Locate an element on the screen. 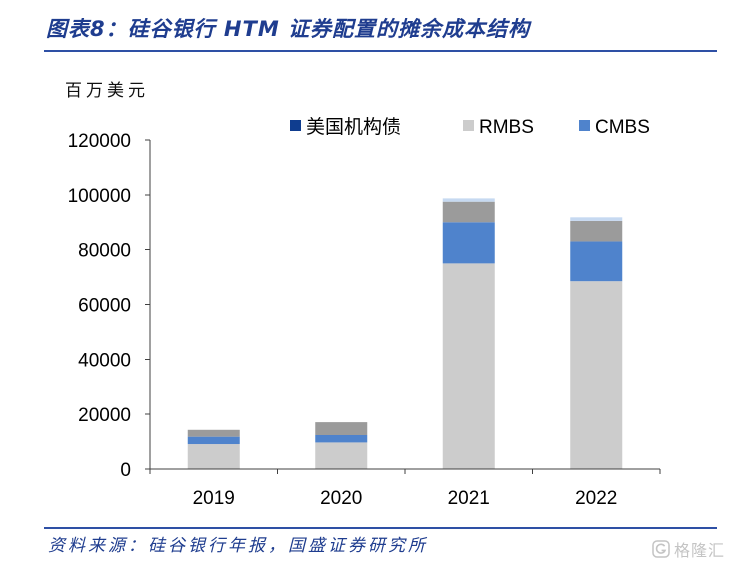 This screenshot has height=566, width=734. x-tick-label: 2020 is located at coordinates (341, 498).